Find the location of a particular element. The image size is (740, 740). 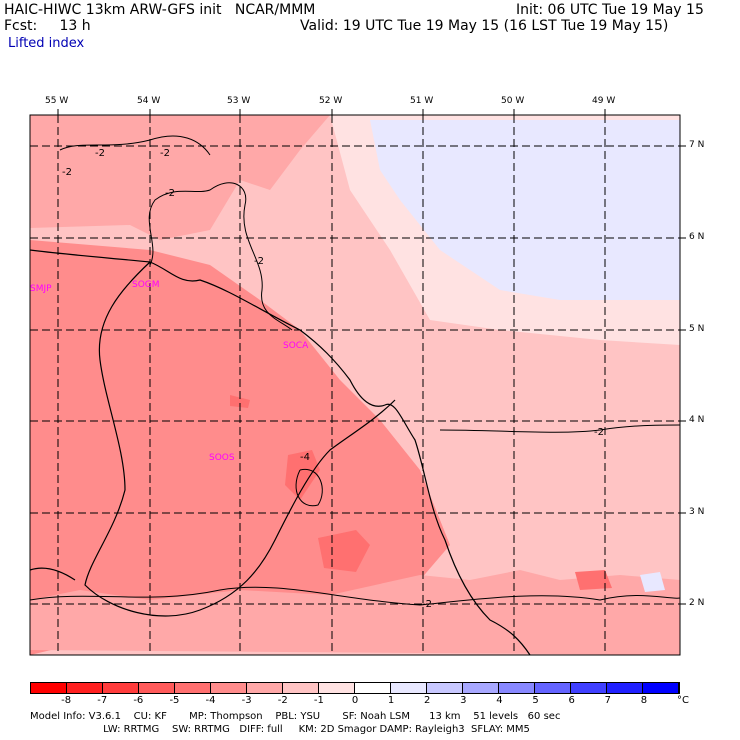

model-title: HAIC-HIWC 13km ARW-GFS init NCAR/MMM is located at coordinates (160, 10).